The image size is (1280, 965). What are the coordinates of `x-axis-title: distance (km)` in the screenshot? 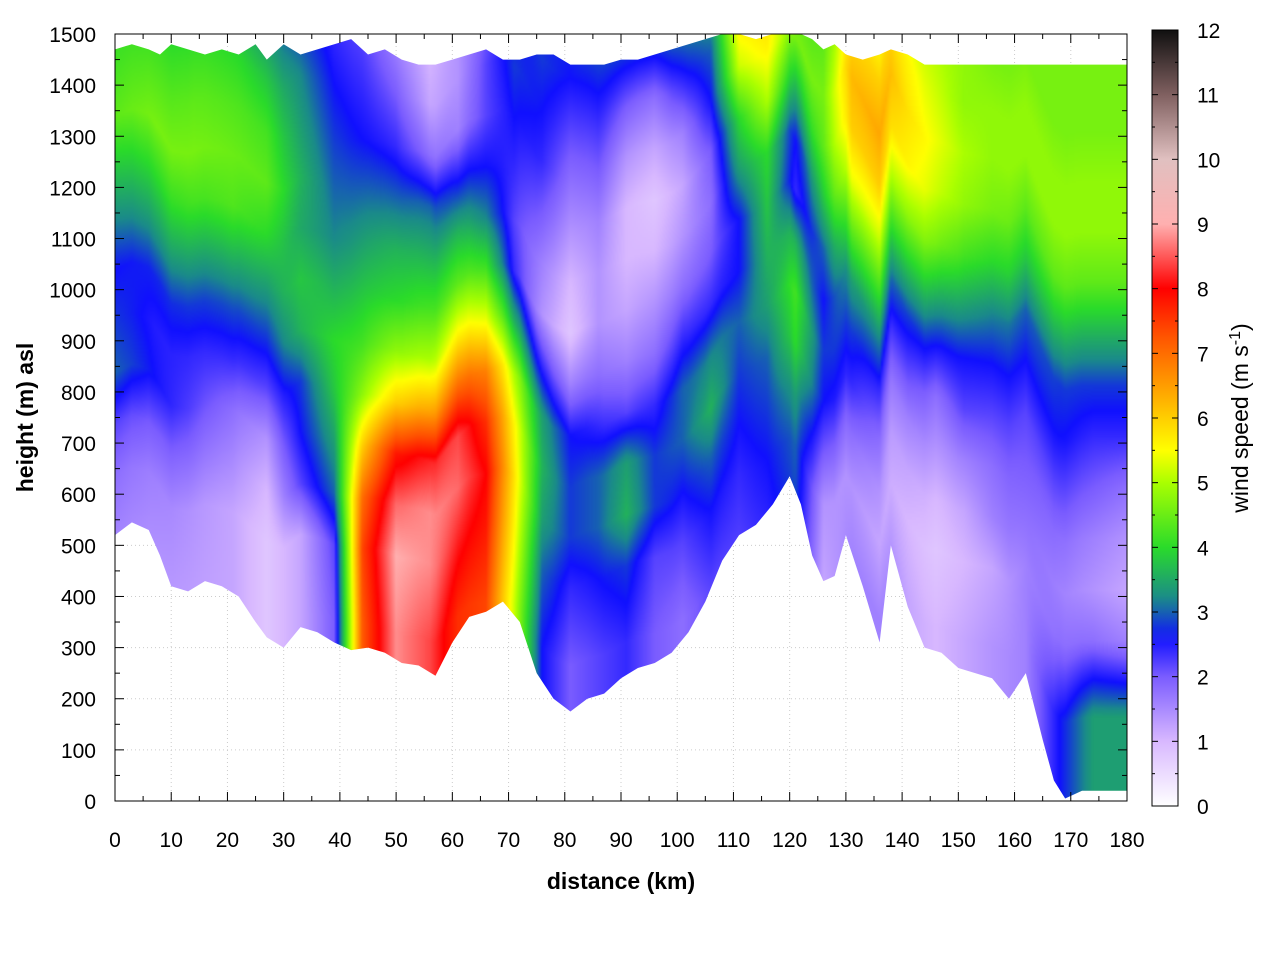 It's located at (621, 881).